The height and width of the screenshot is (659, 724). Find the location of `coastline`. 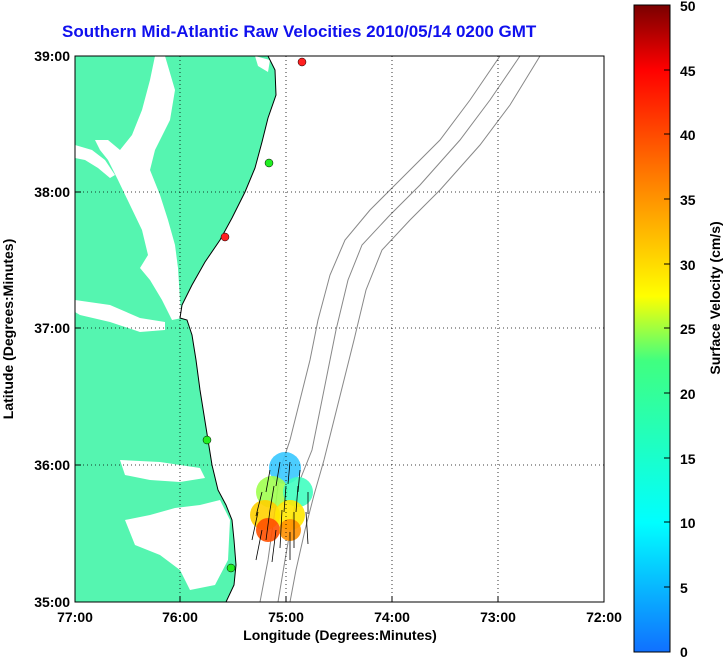

coastline is located at coordinates (228, 329).